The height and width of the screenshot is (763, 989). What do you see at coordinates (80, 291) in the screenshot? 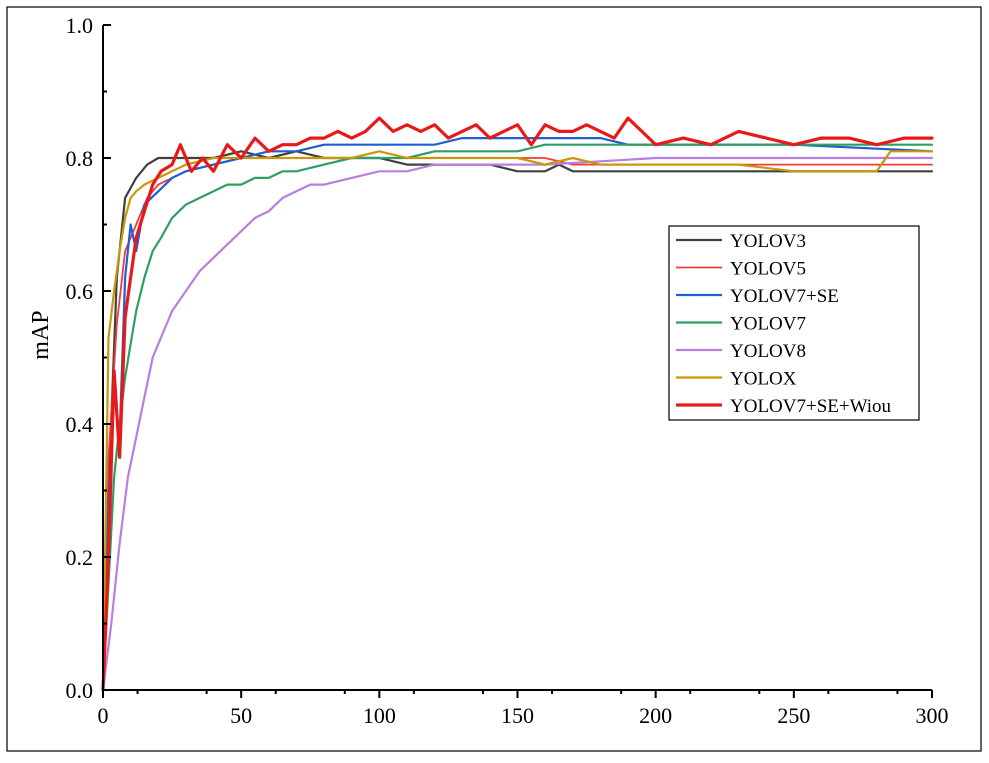
I see `y-tick-label: 0.6` at bounding box center [80, 291].